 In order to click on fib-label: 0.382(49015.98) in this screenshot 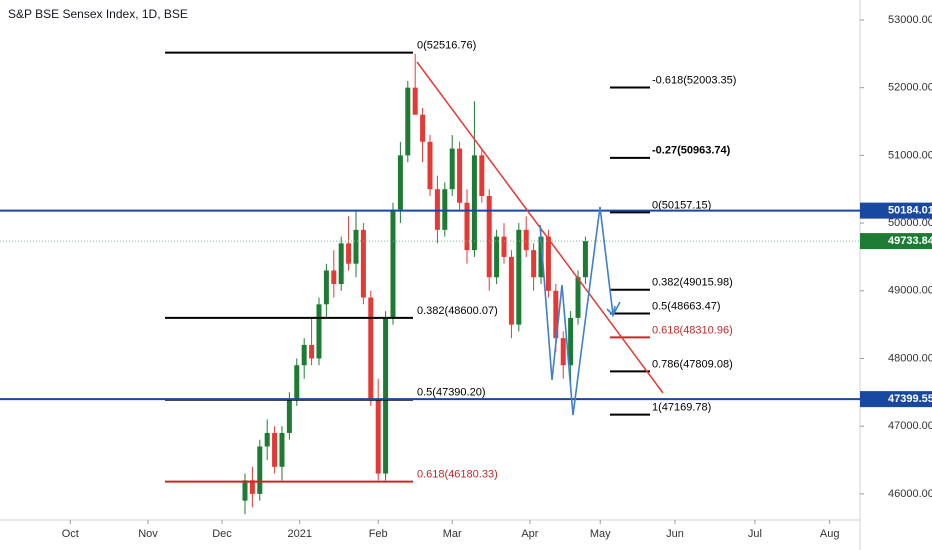, I will do `click(692, 283)`.